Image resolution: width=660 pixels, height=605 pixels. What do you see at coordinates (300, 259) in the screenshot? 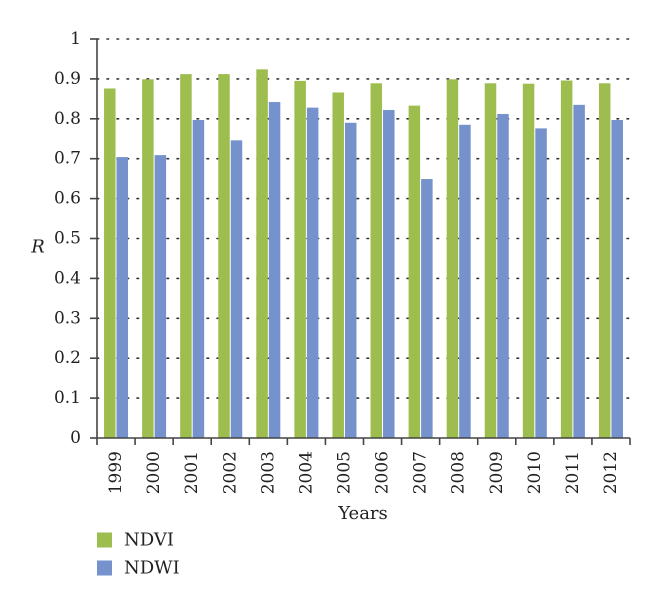
I see `bar-ndvi-2004` at bounding box center [300, 259].